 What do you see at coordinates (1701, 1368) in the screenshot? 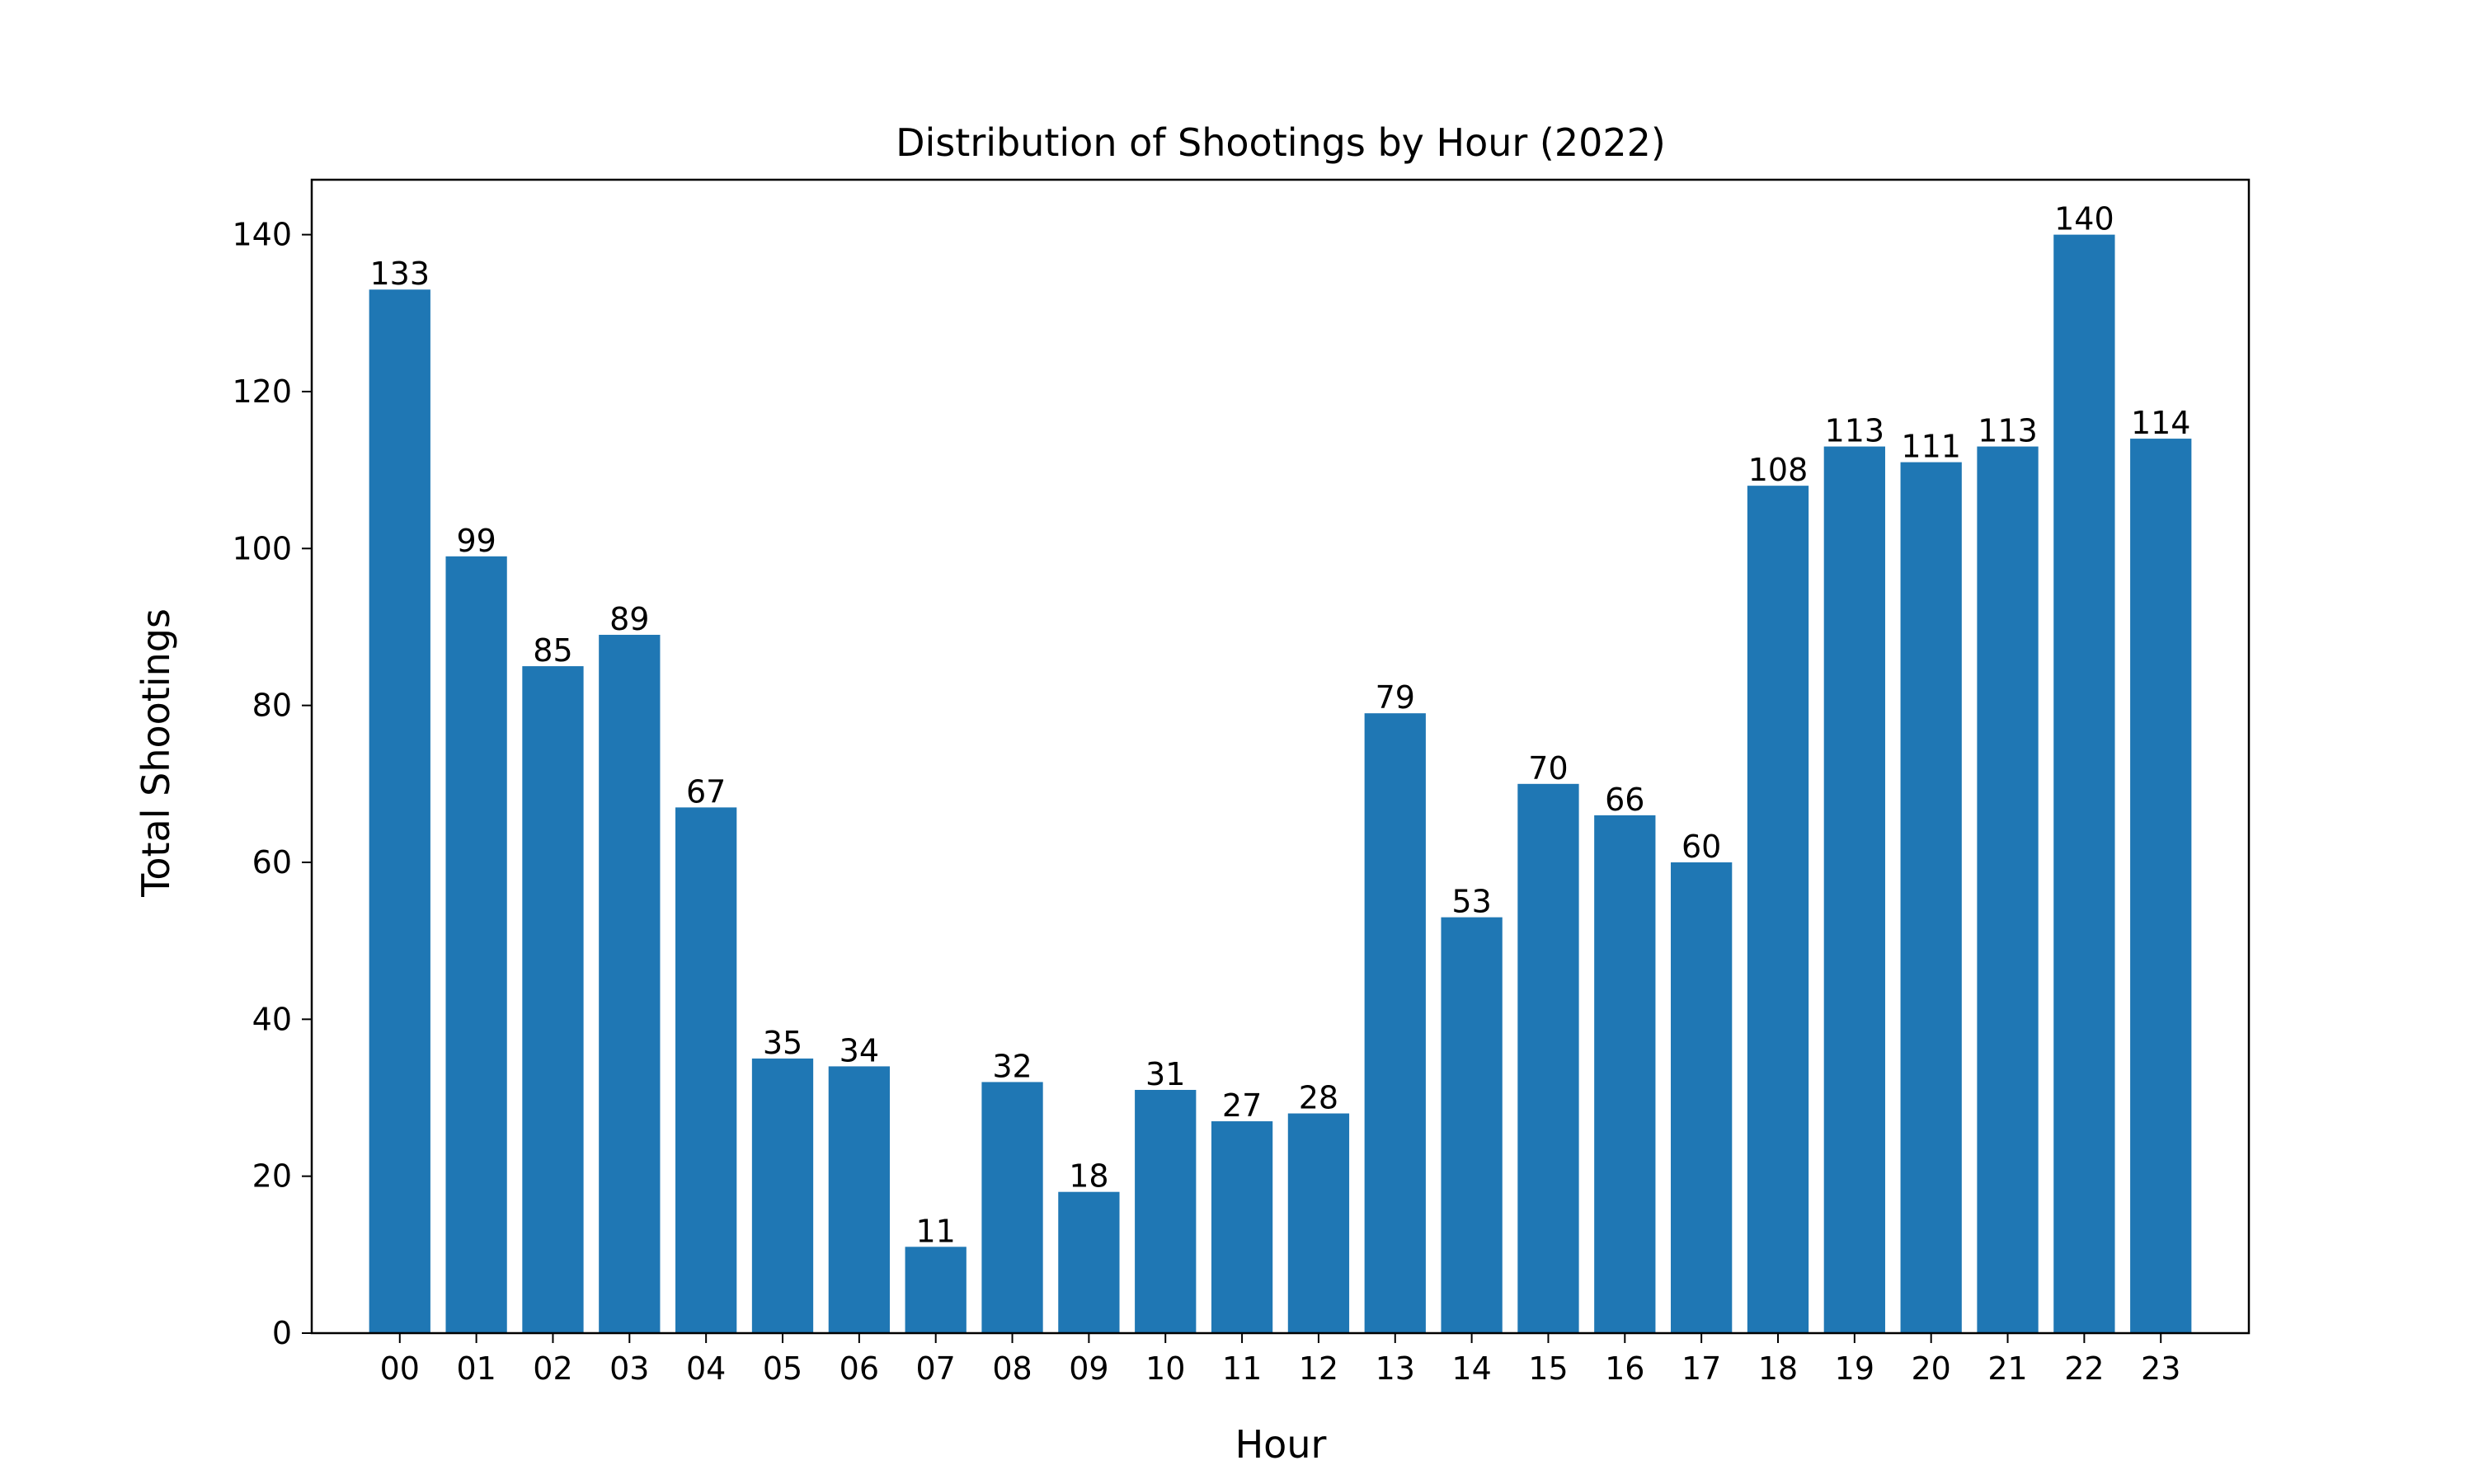
I see `x-tick-label: 17` at bounding box center [1701, 1368].